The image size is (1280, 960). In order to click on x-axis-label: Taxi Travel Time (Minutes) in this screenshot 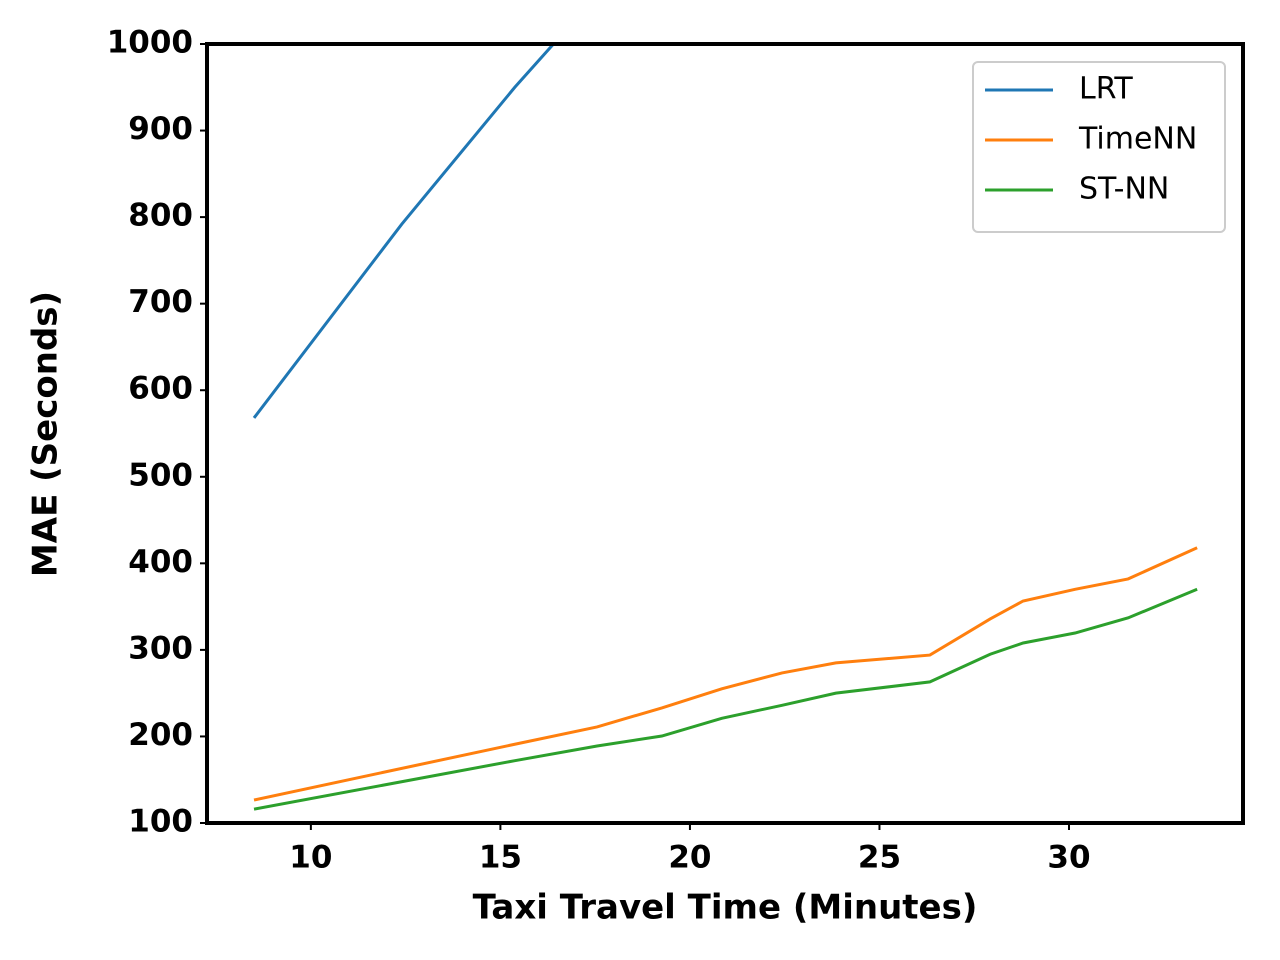, I will do `click(725, 908)`.